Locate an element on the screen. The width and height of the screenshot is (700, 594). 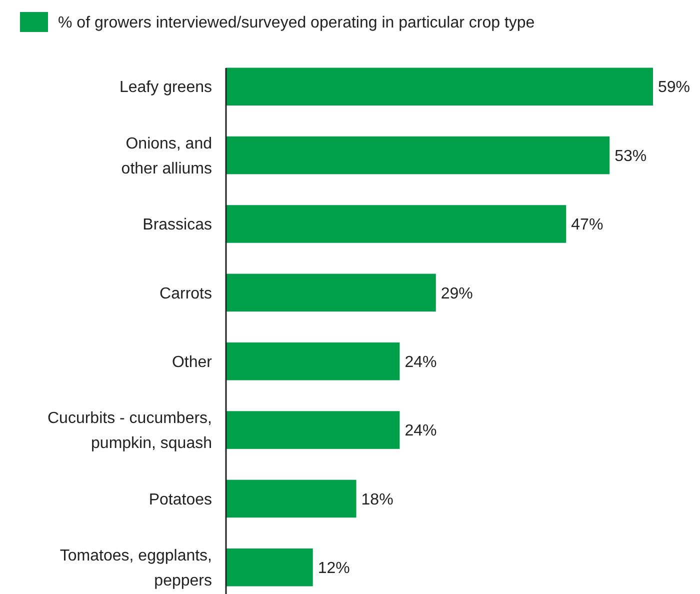
data-label: 18% is located at coordinates (377, 499).